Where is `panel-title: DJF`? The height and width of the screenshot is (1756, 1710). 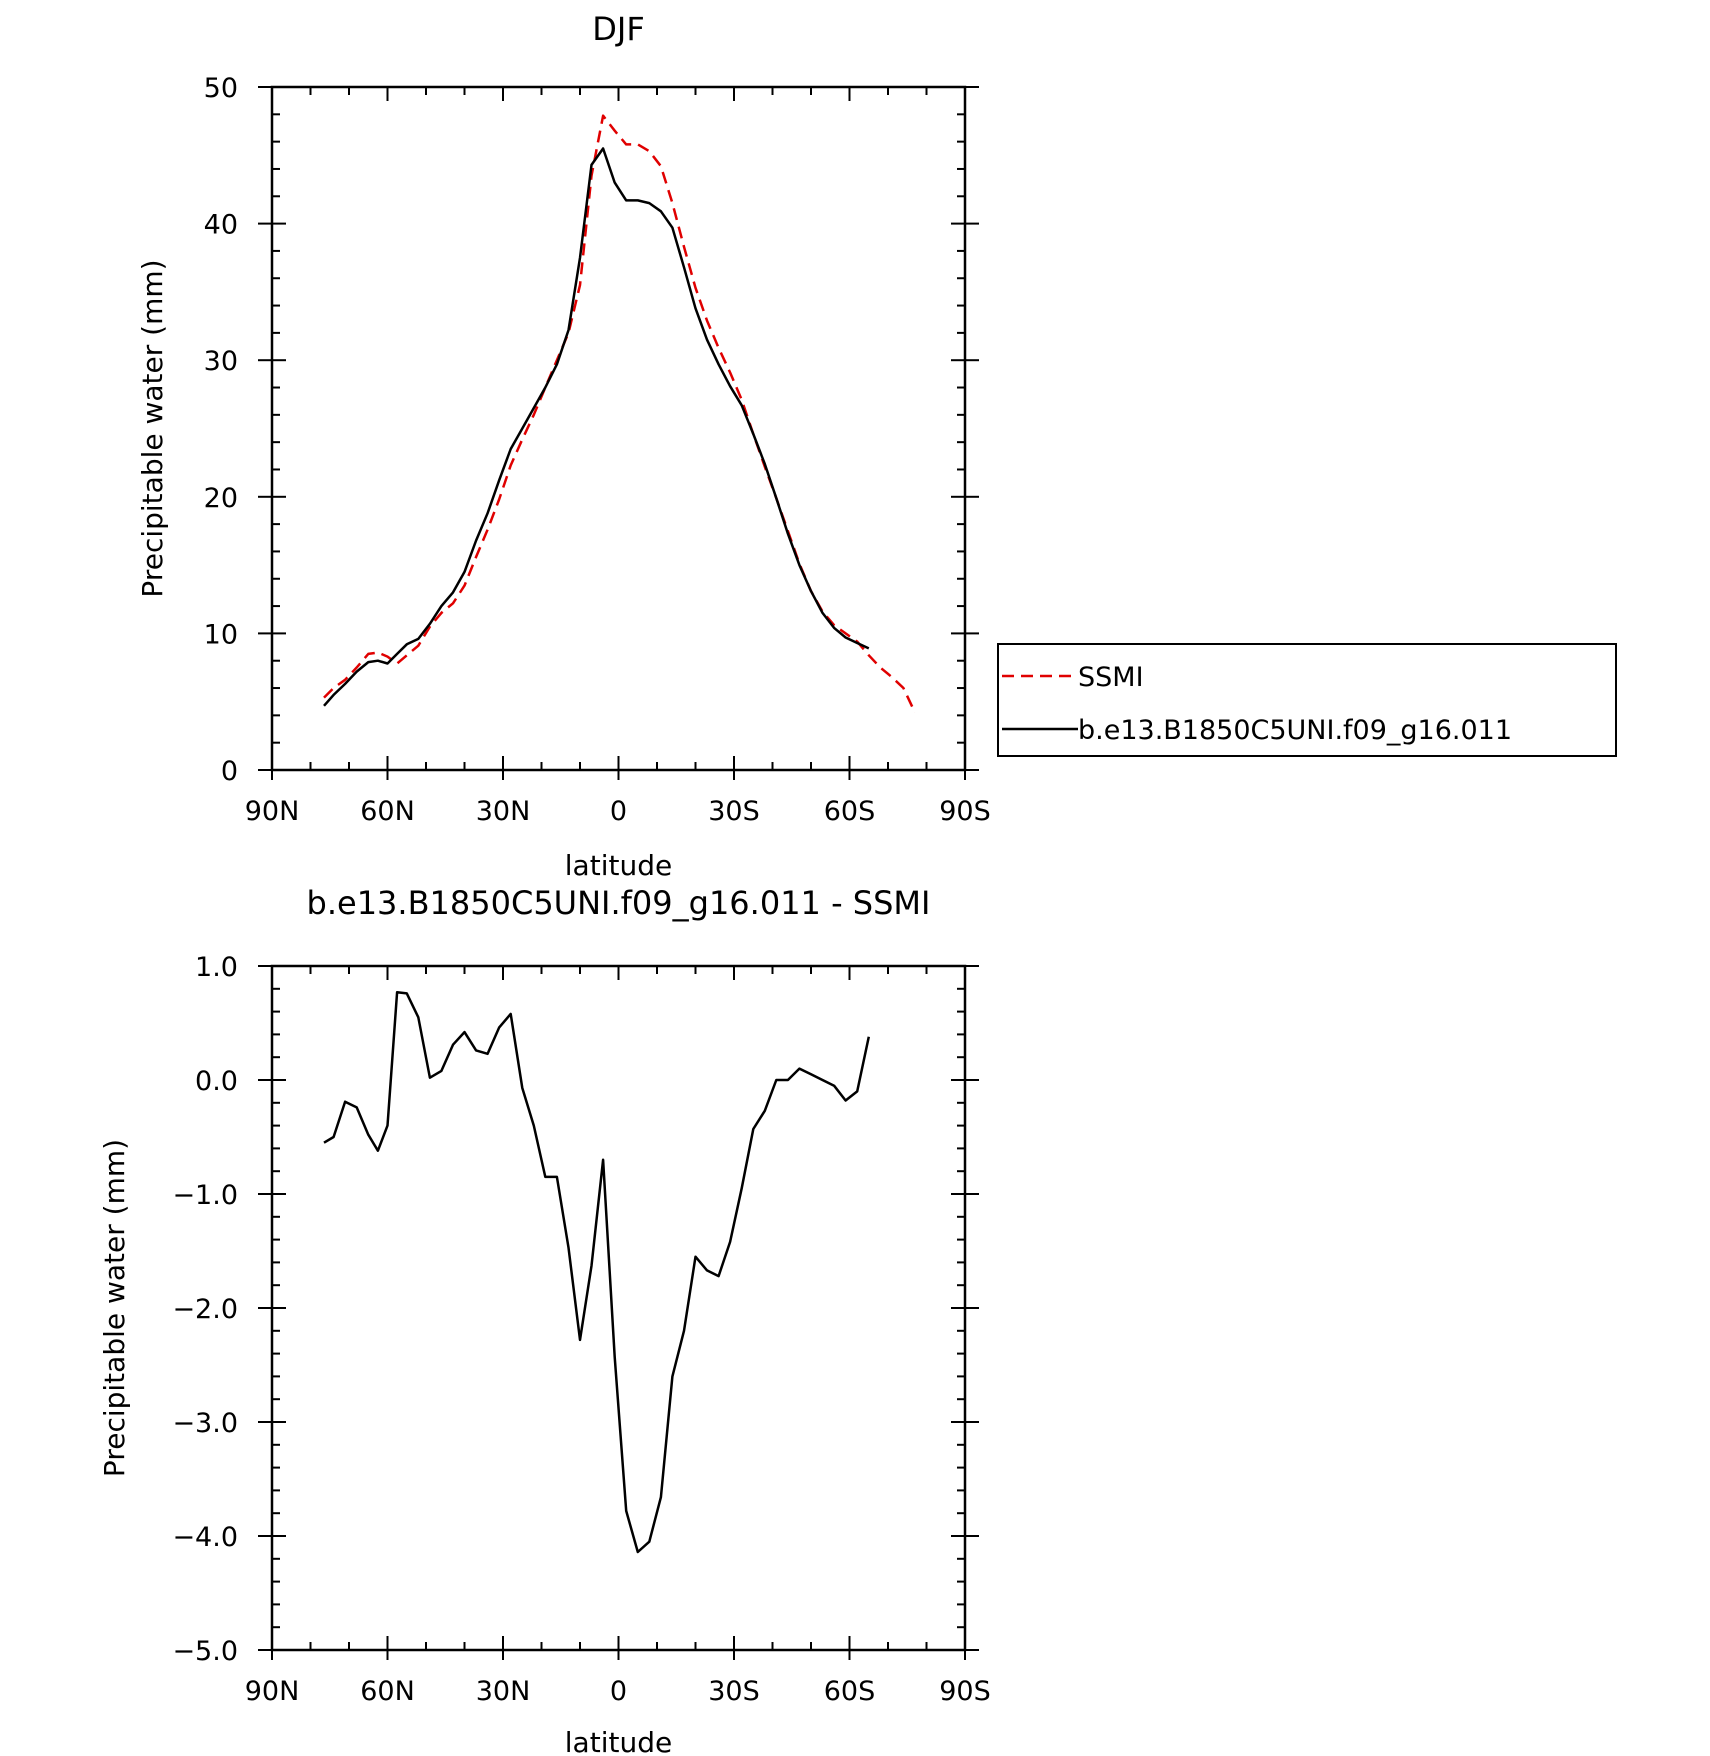
panel-title: DJF is located at coordinates (618, 29).